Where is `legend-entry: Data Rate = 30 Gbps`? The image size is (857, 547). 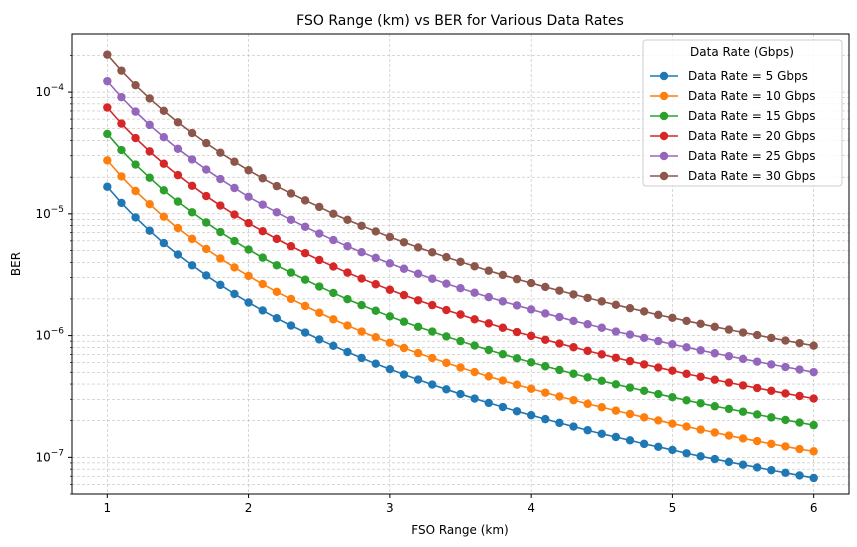
legend-entry: Data Rate = 30 Gbps is located at coordinates (733, 176).